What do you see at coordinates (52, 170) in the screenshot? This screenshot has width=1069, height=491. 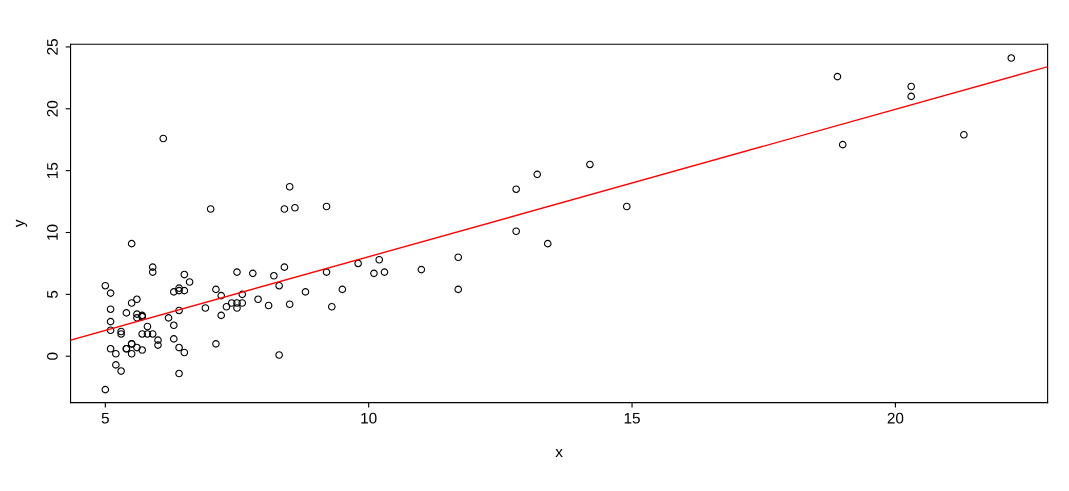 I see `y-tick-label: 15` at bounding box center [52, 170].